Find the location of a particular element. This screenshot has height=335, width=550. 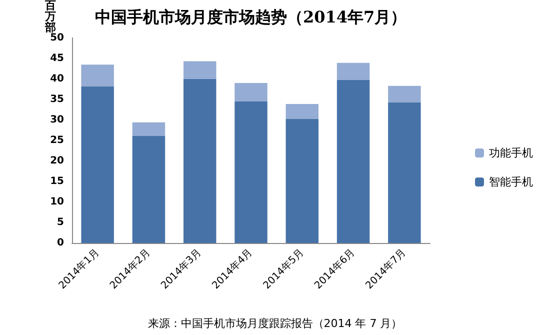

y-tick-label: 20 is located at coordinates (57, 160).